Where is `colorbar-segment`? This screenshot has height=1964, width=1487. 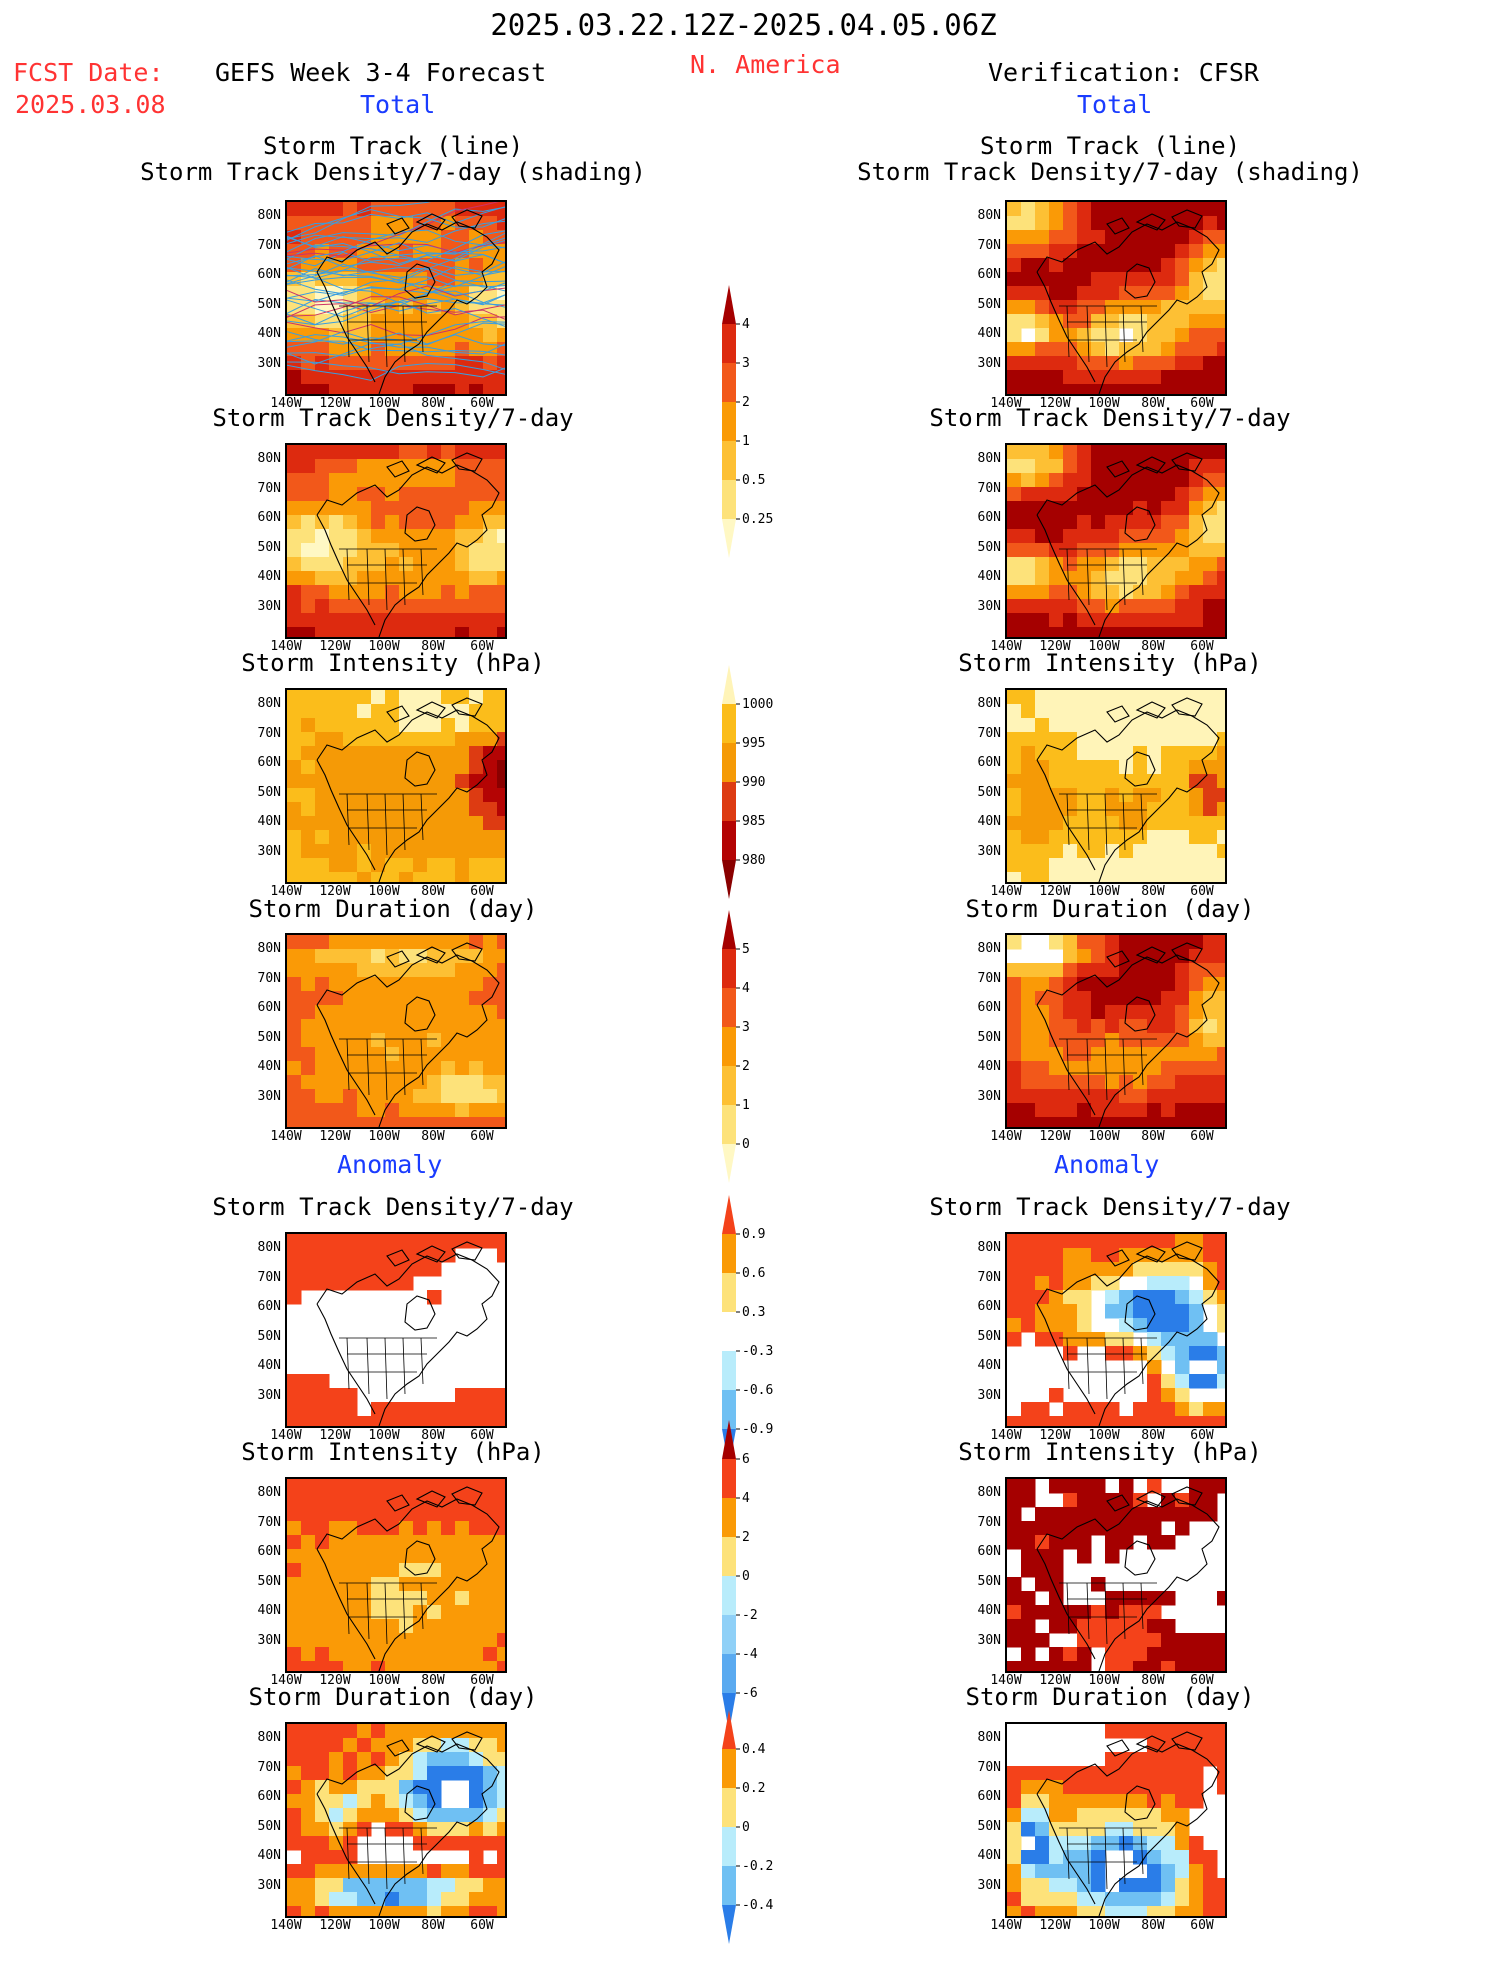 colorbar-segment is located at coordinates (729, 968).